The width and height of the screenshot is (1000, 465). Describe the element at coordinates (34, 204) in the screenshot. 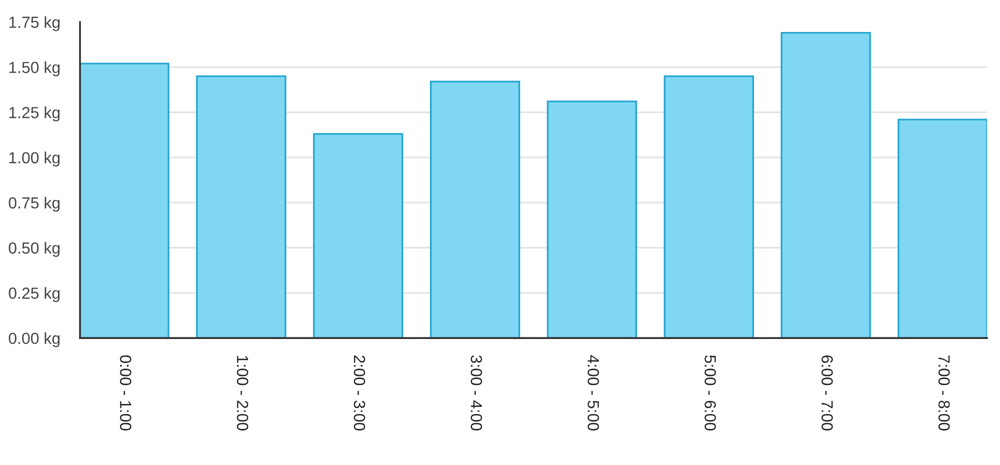

I see `y-tick-label: 0.75 kg` at that location.